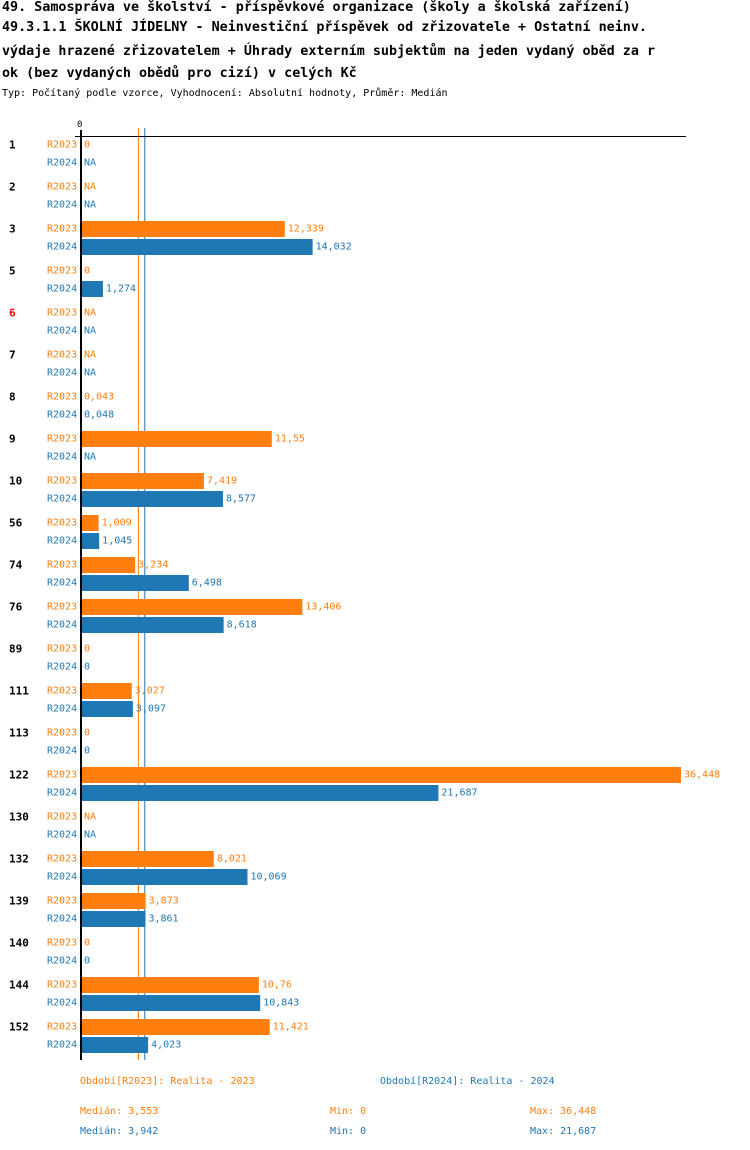 The height and width of the screenshot is (1150, 750). I want to click on data-label-r2023: 1,009, so click(117, 523).